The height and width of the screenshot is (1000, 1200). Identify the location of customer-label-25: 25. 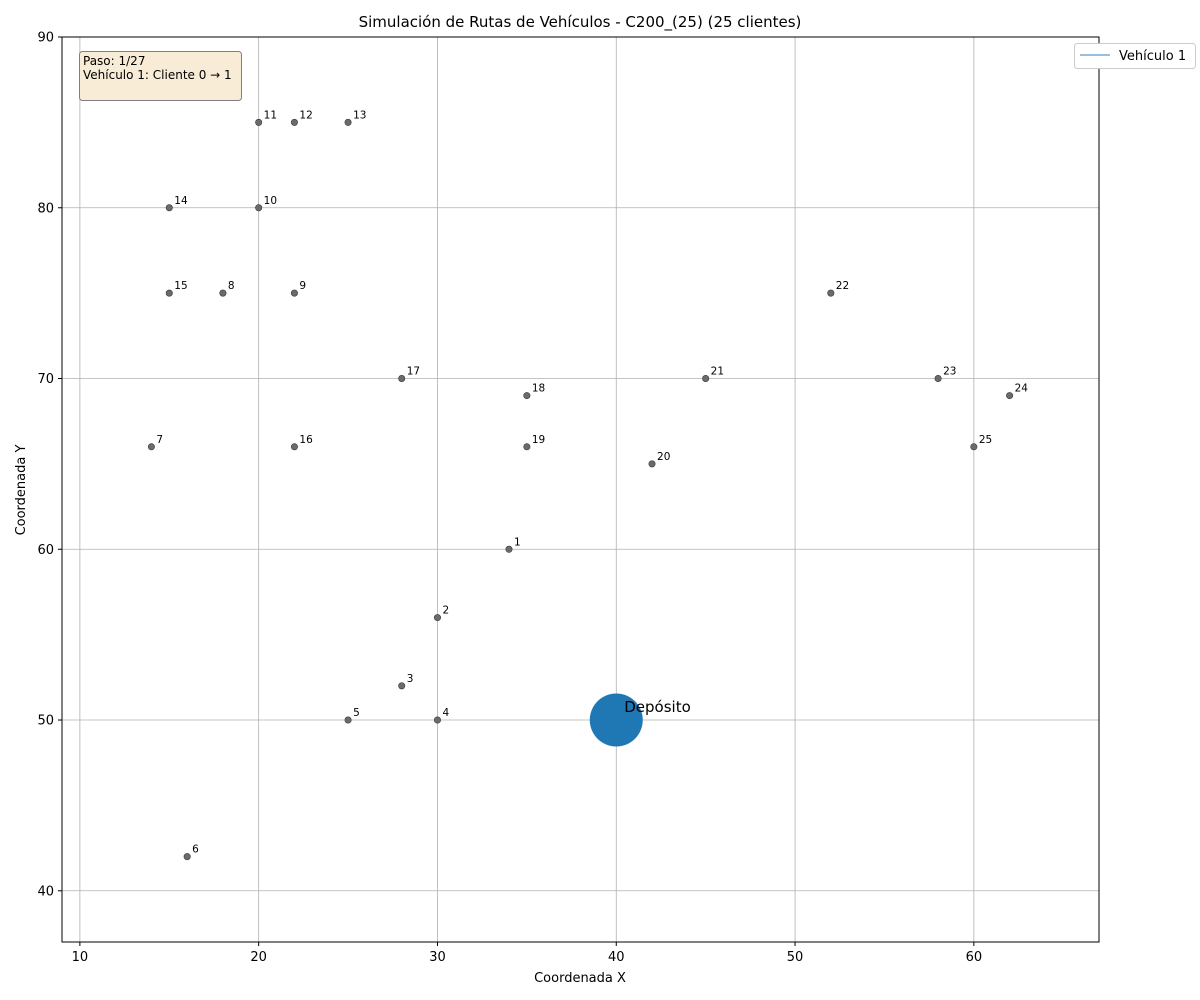
(985, 440).